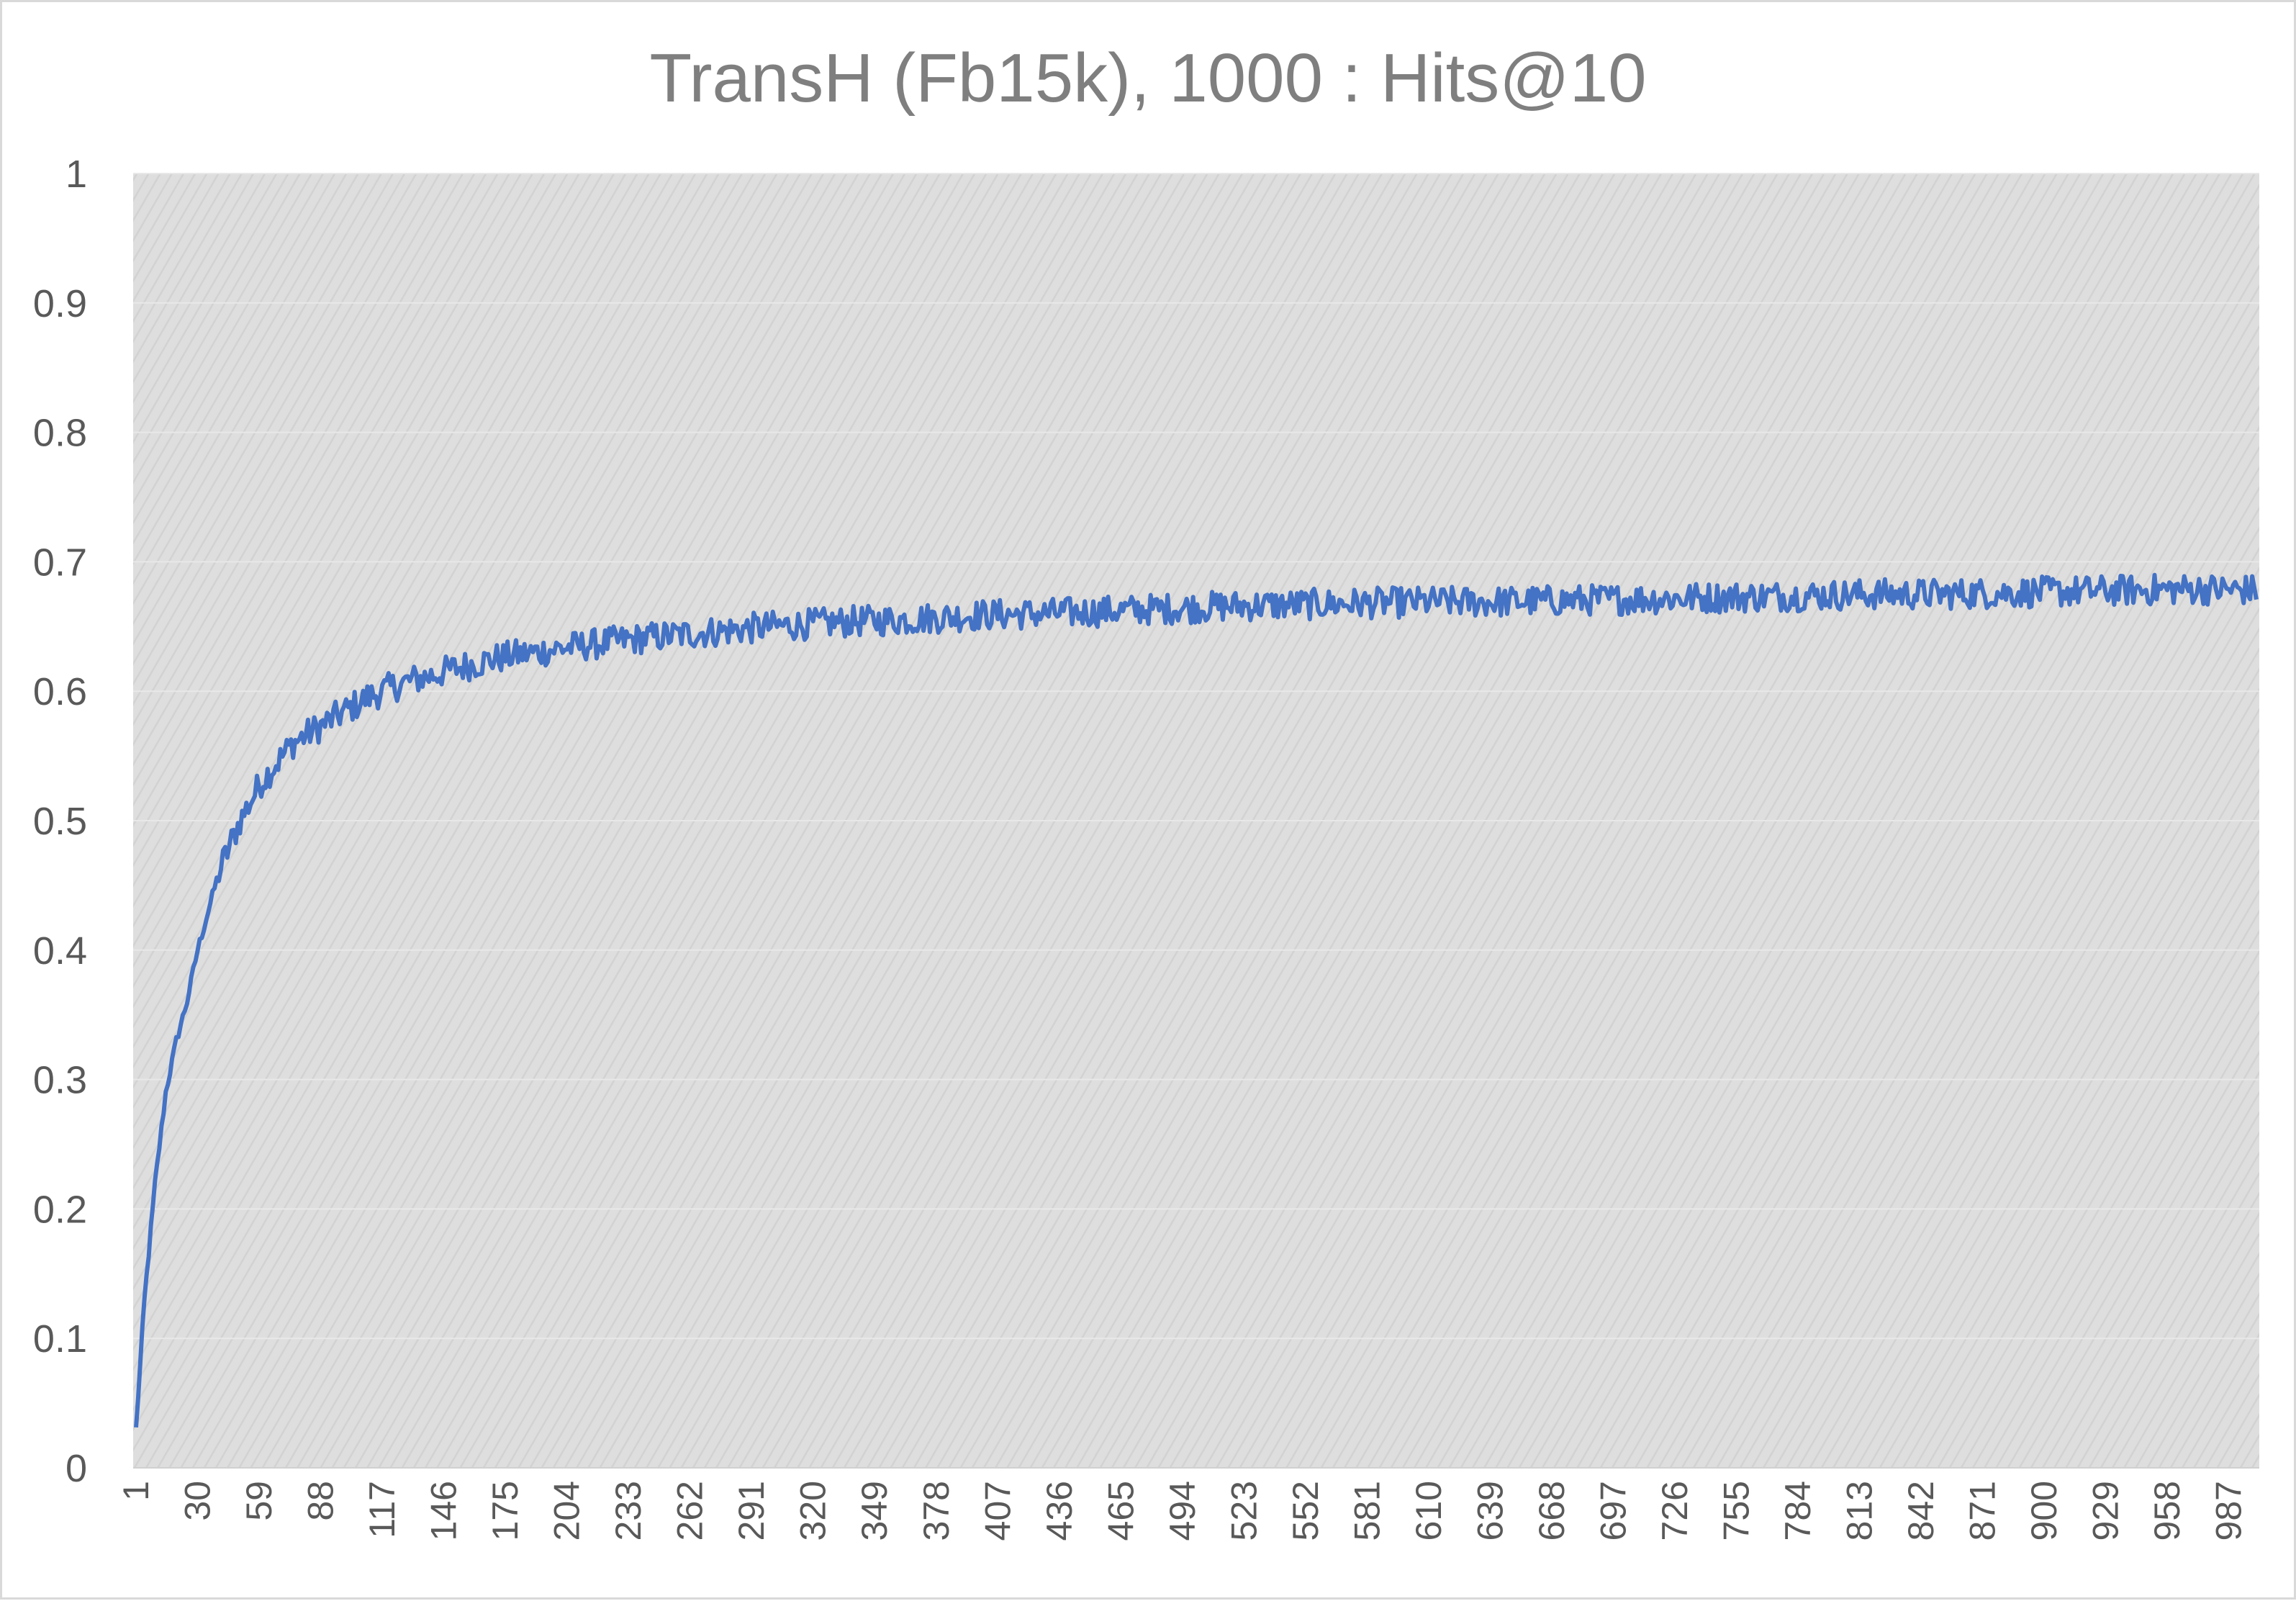 Image resolution: width=2296 pixels, height=1601 pixels. Describe the element at coordinates (76, 1468) in the screenshot. I see `y-tick-label: 0` at that location.